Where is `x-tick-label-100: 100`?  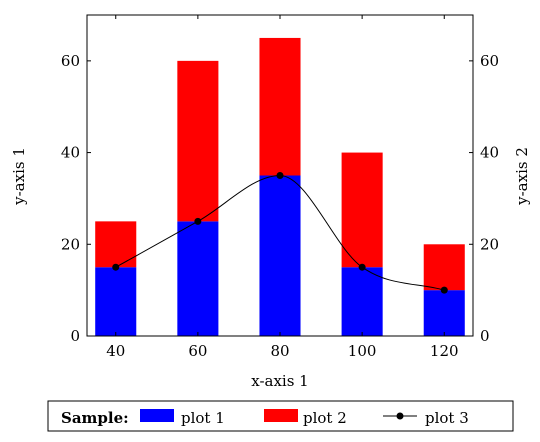 x-tick-label-100: 100 is located at coordinates (362, 351).